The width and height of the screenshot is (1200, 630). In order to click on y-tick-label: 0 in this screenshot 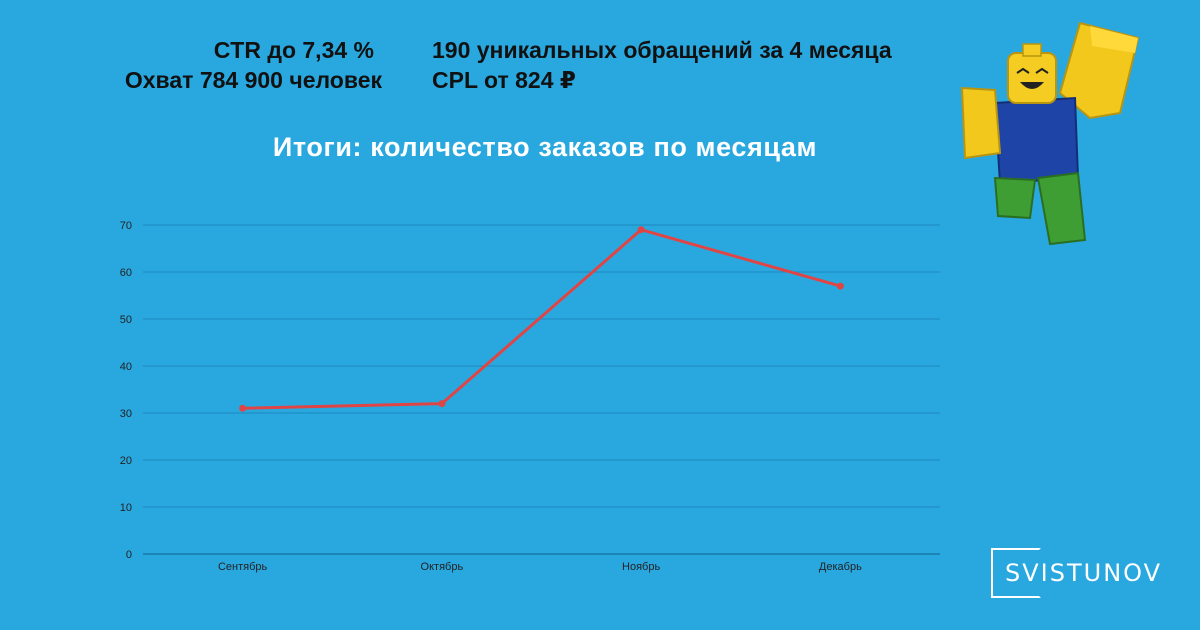, I will do `click(129, 555)`.